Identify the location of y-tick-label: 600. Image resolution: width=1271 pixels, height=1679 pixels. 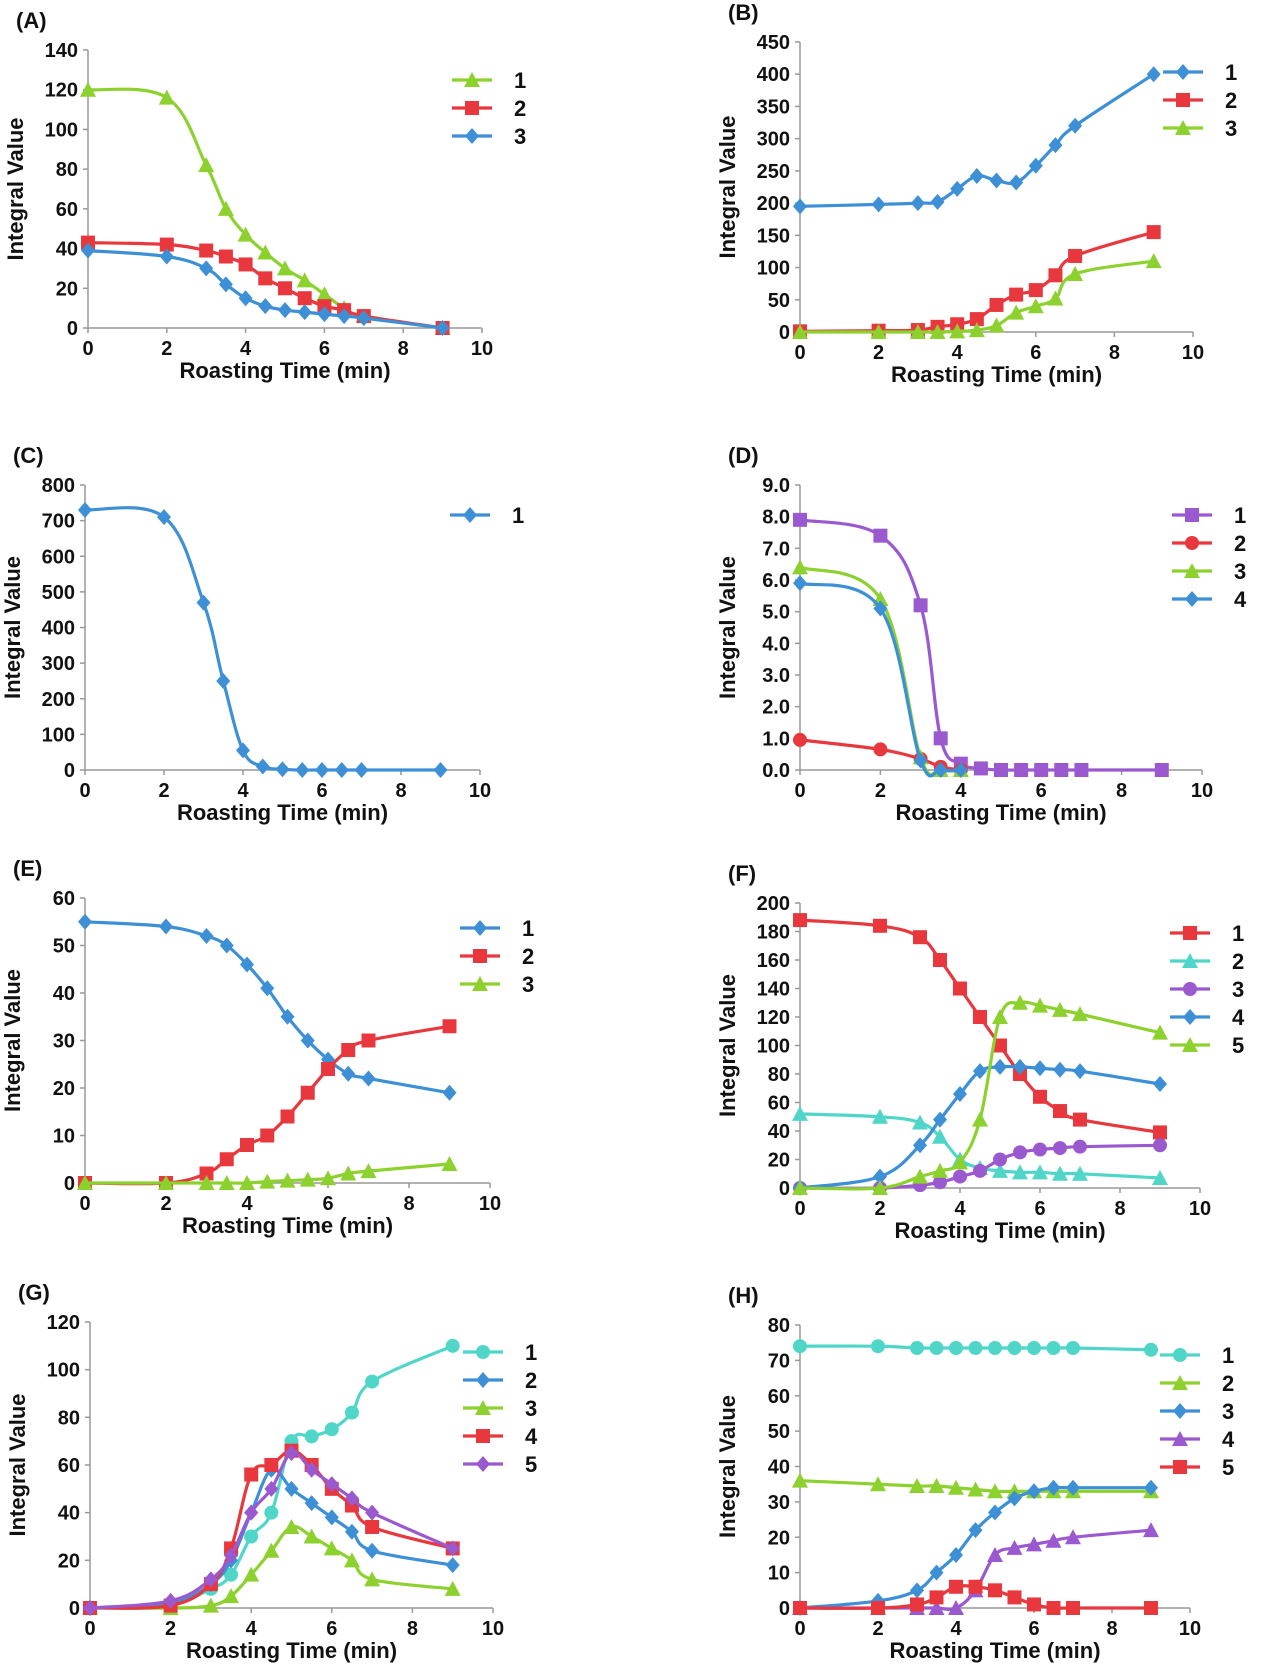
(58, 557).